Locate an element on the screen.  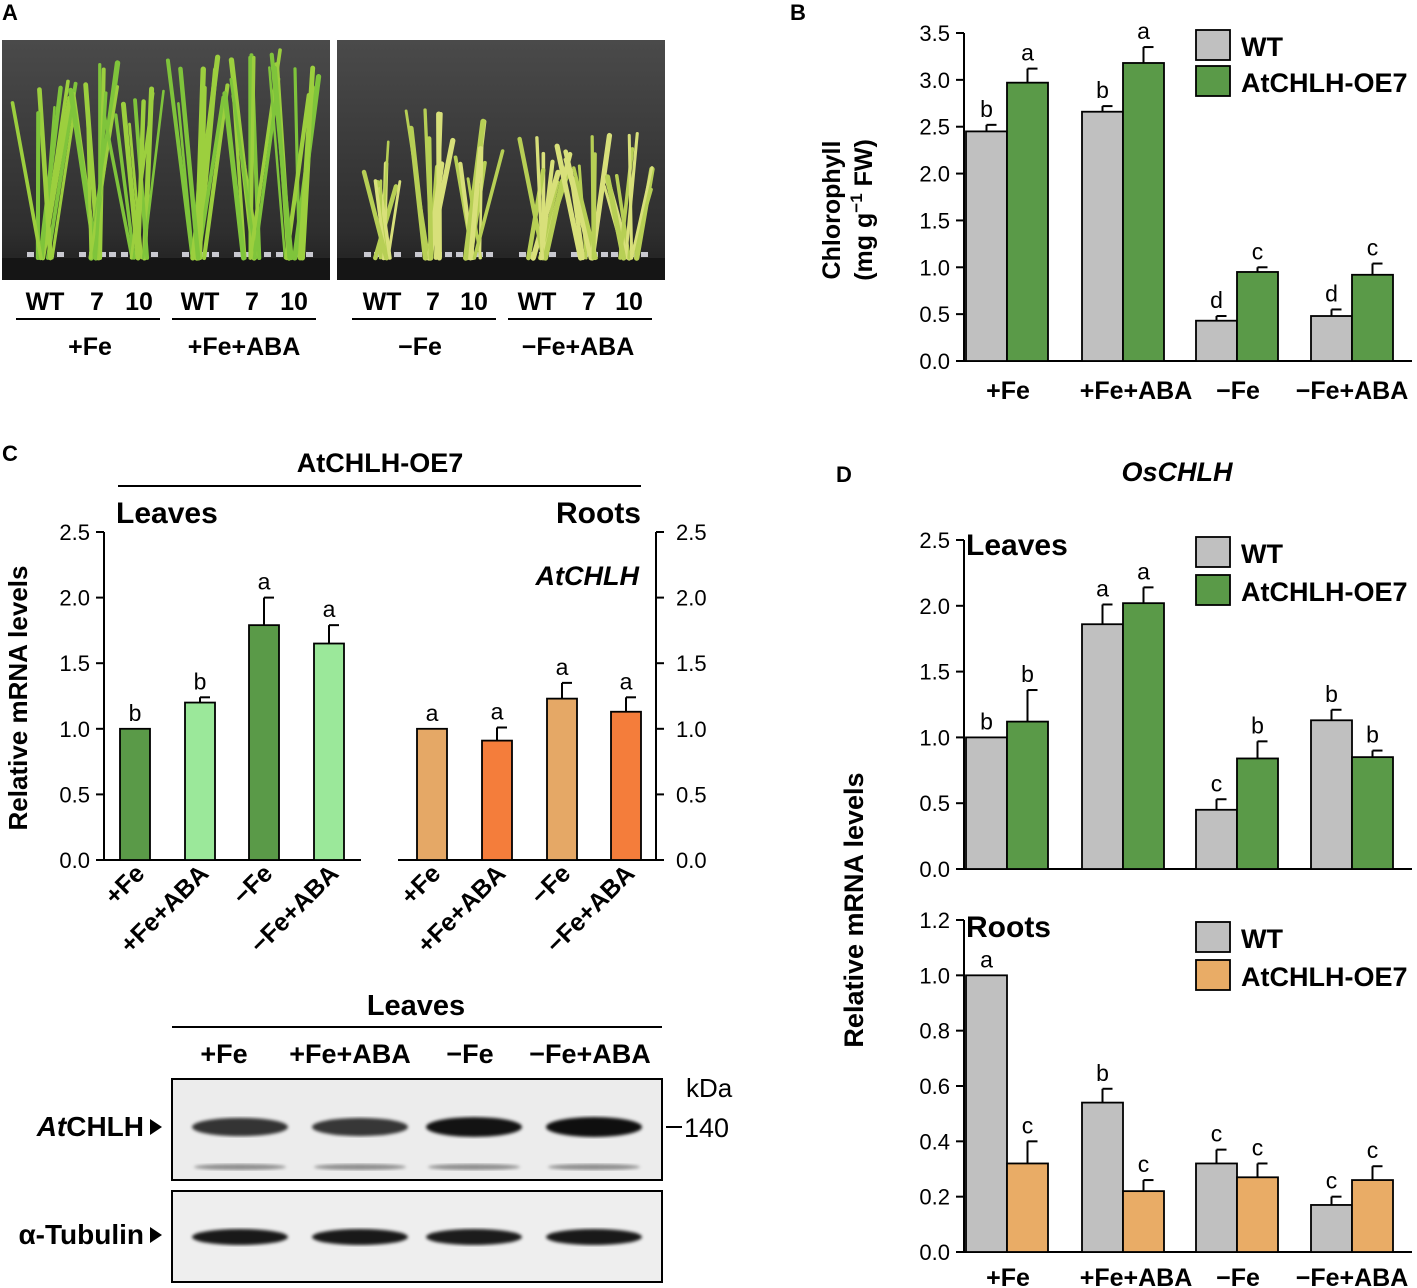
x-category-label: +Fe is located at coordinates (1008, 1276).